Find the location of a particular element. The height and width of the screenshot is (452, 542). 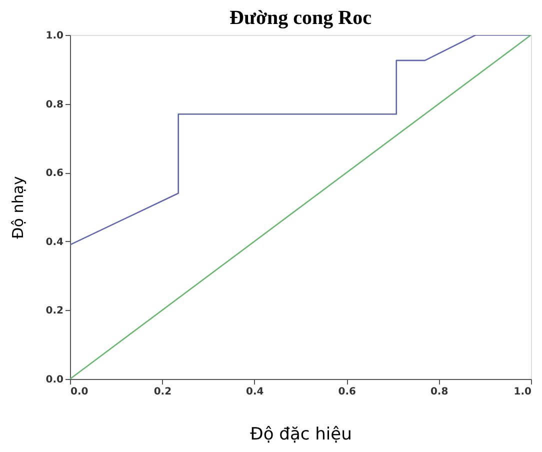

chart-title: Đường cong Roc is located at coordinates (301, 18).